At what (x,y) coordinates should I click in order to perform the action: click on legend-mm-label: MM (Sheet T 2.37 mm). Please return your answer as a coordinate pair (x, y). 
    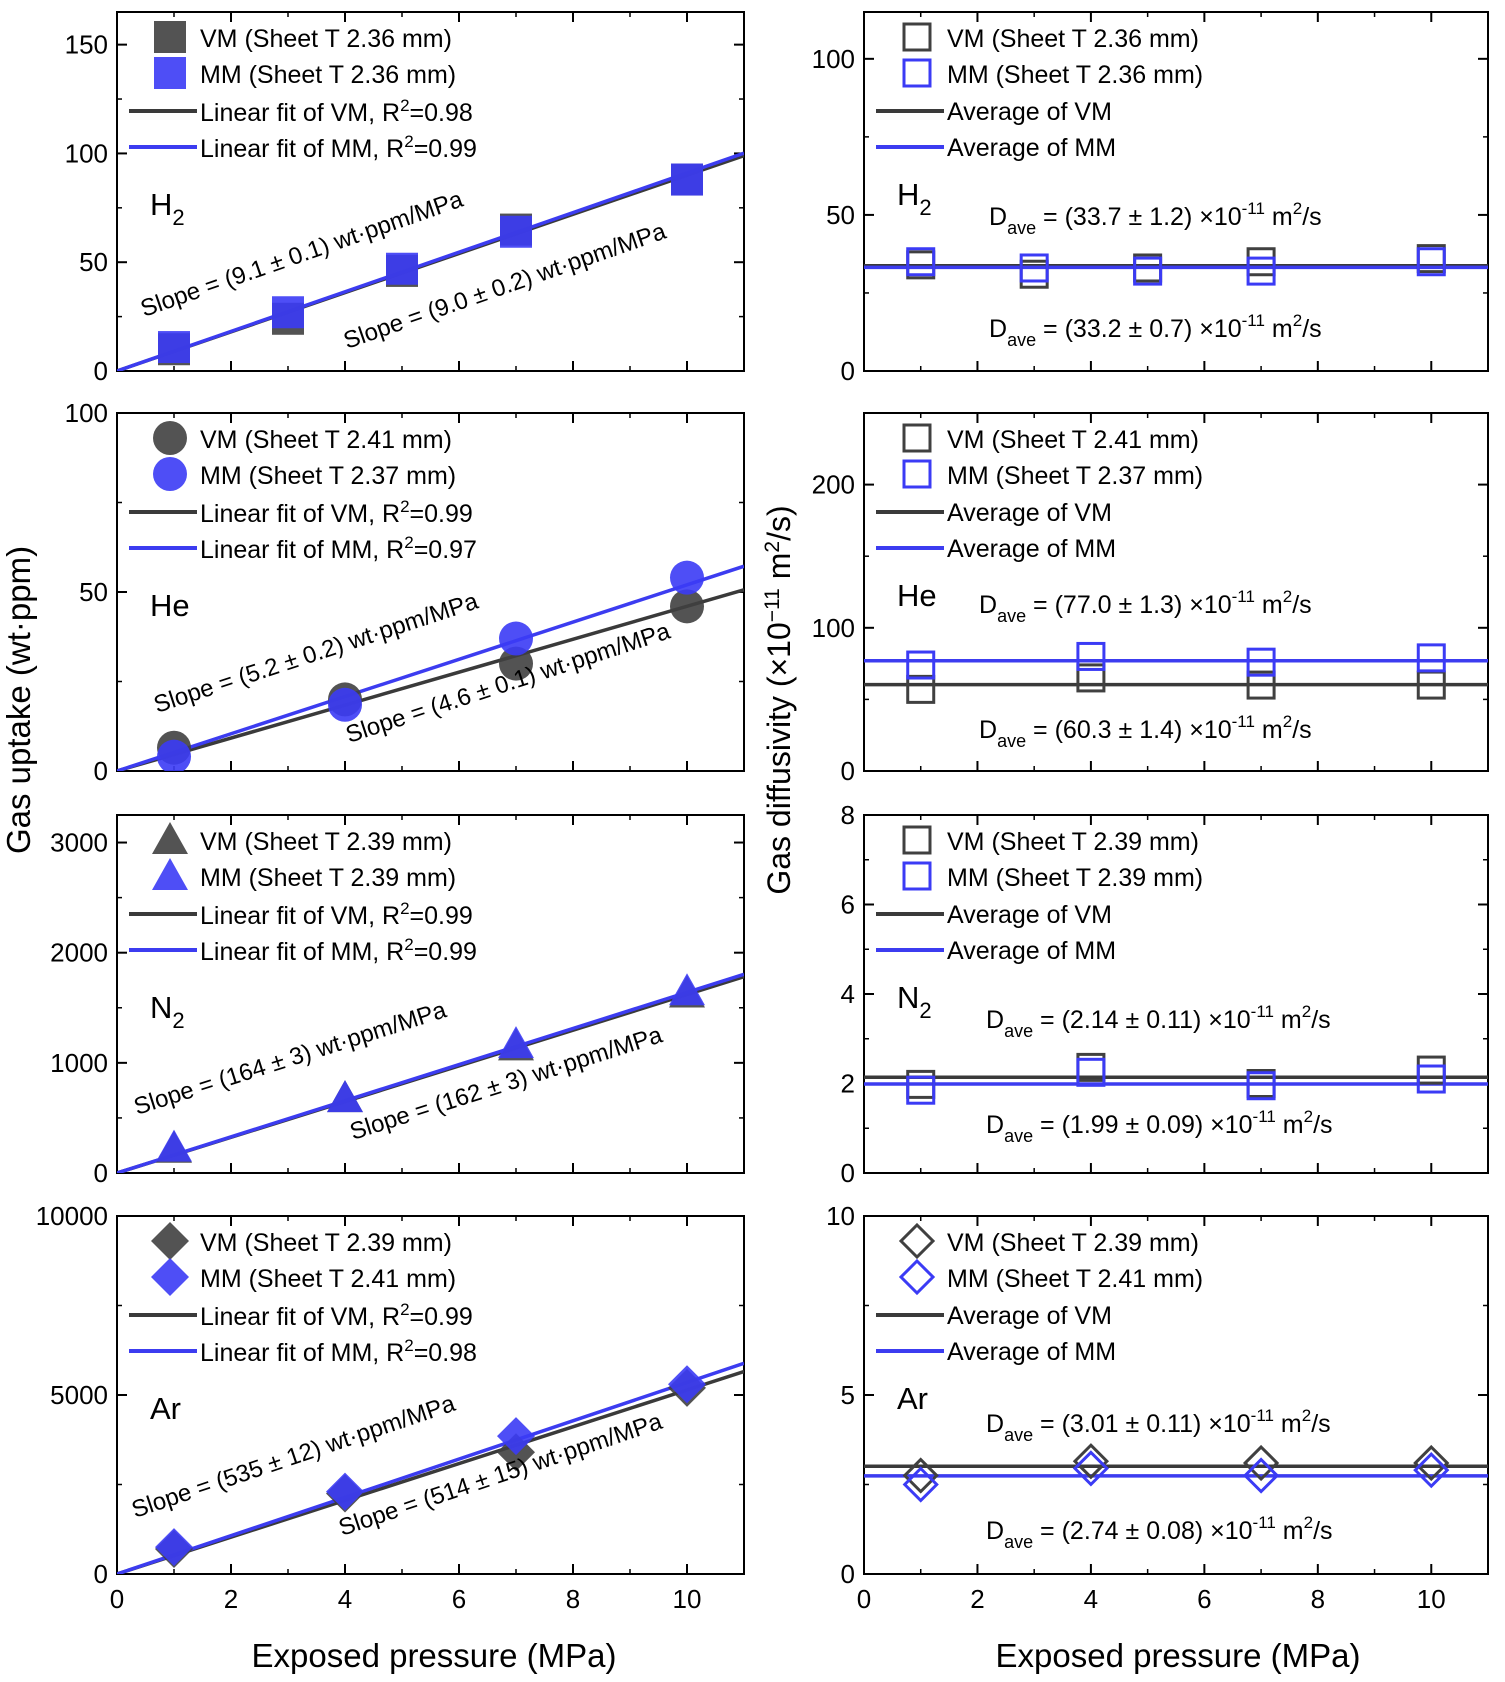
    Looking at the image, I should click on (1075, 476).